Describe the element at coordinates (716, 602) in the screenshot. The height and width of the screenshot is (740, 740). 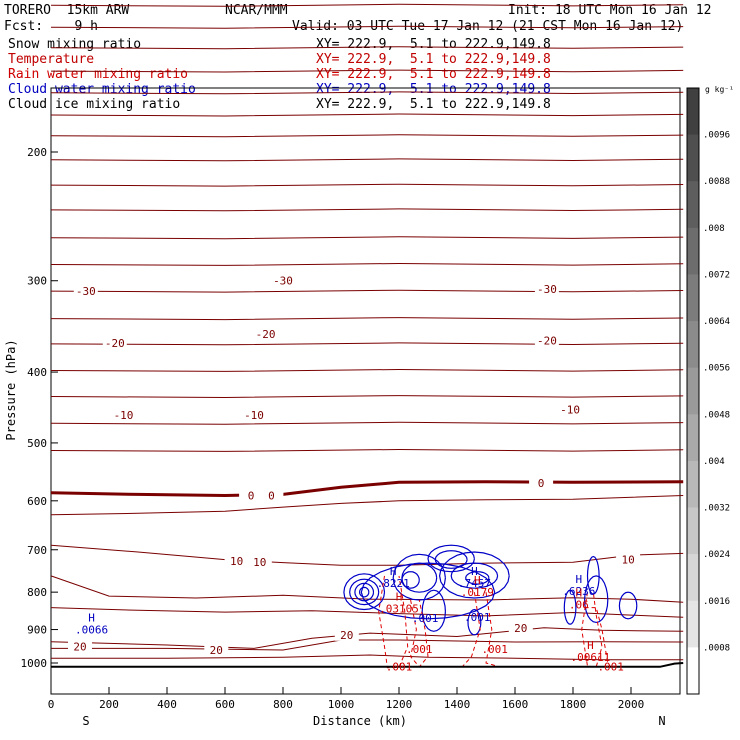
I see `colorbar-tick-label: .0016` at that location.